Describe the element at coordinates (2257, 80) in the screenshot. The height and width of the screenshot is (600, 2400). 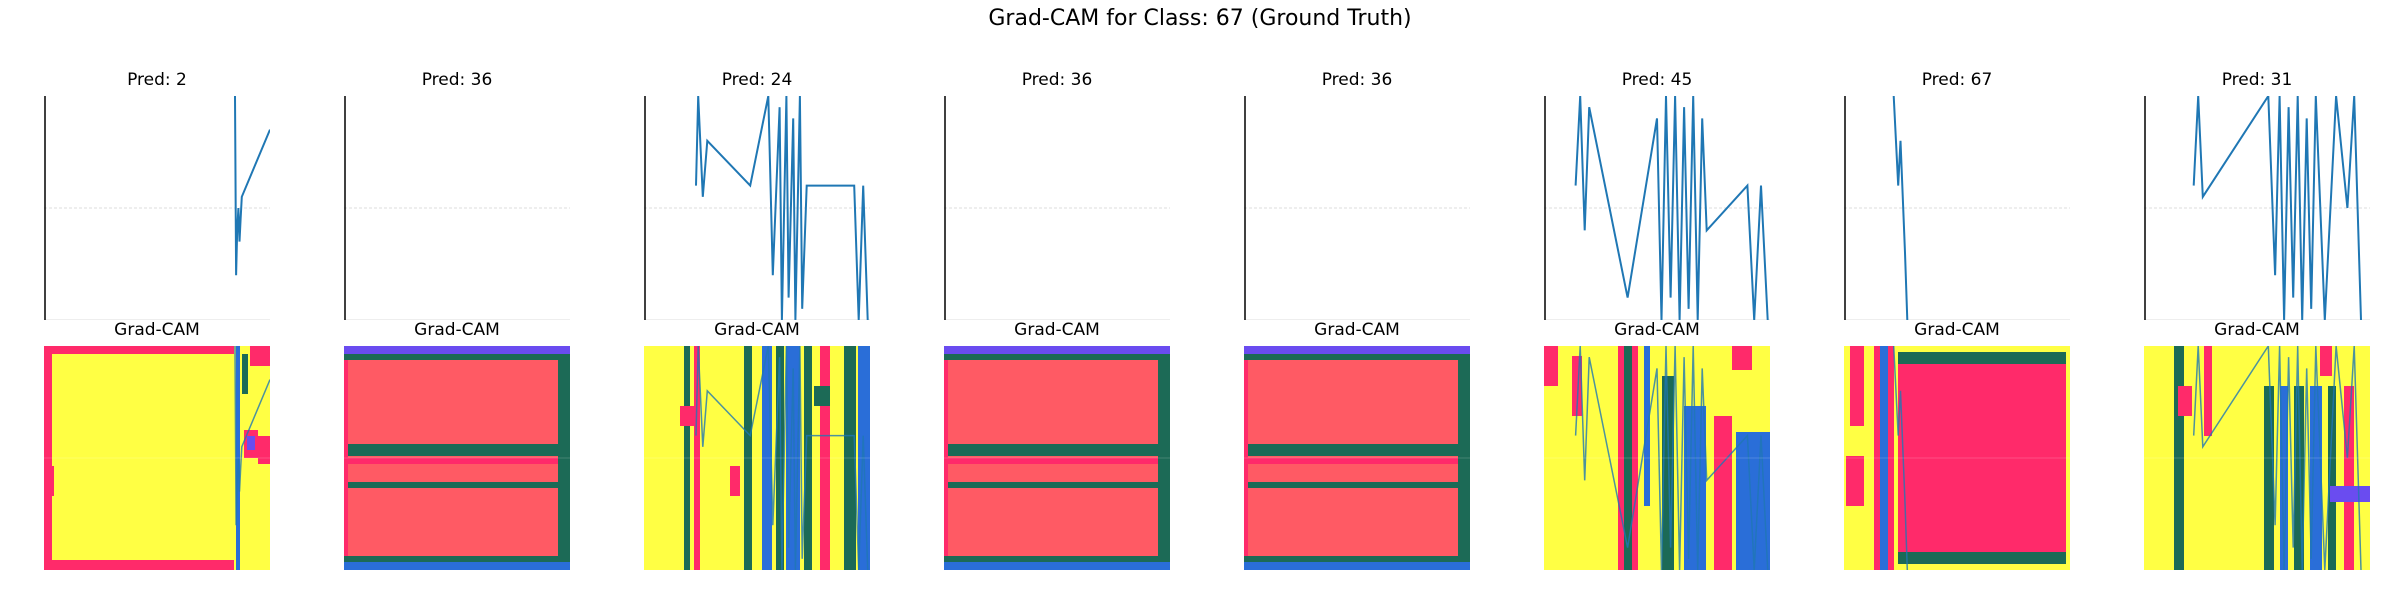
I see `prediction-title: Pred: 31` at that location.